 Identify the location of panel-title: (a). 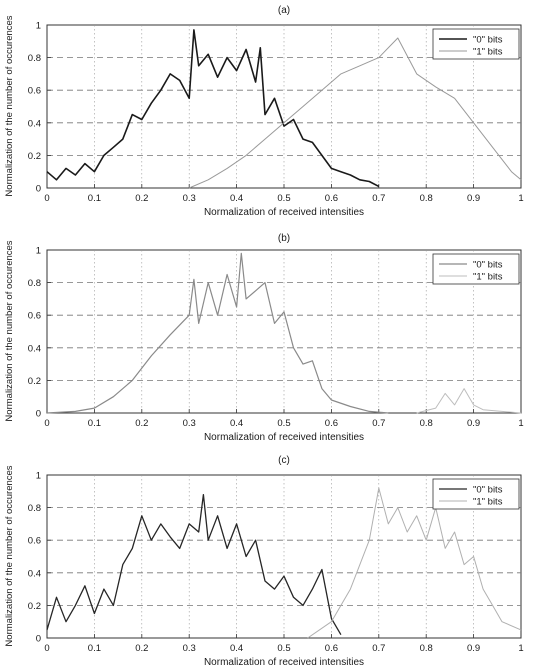
(284, 10).